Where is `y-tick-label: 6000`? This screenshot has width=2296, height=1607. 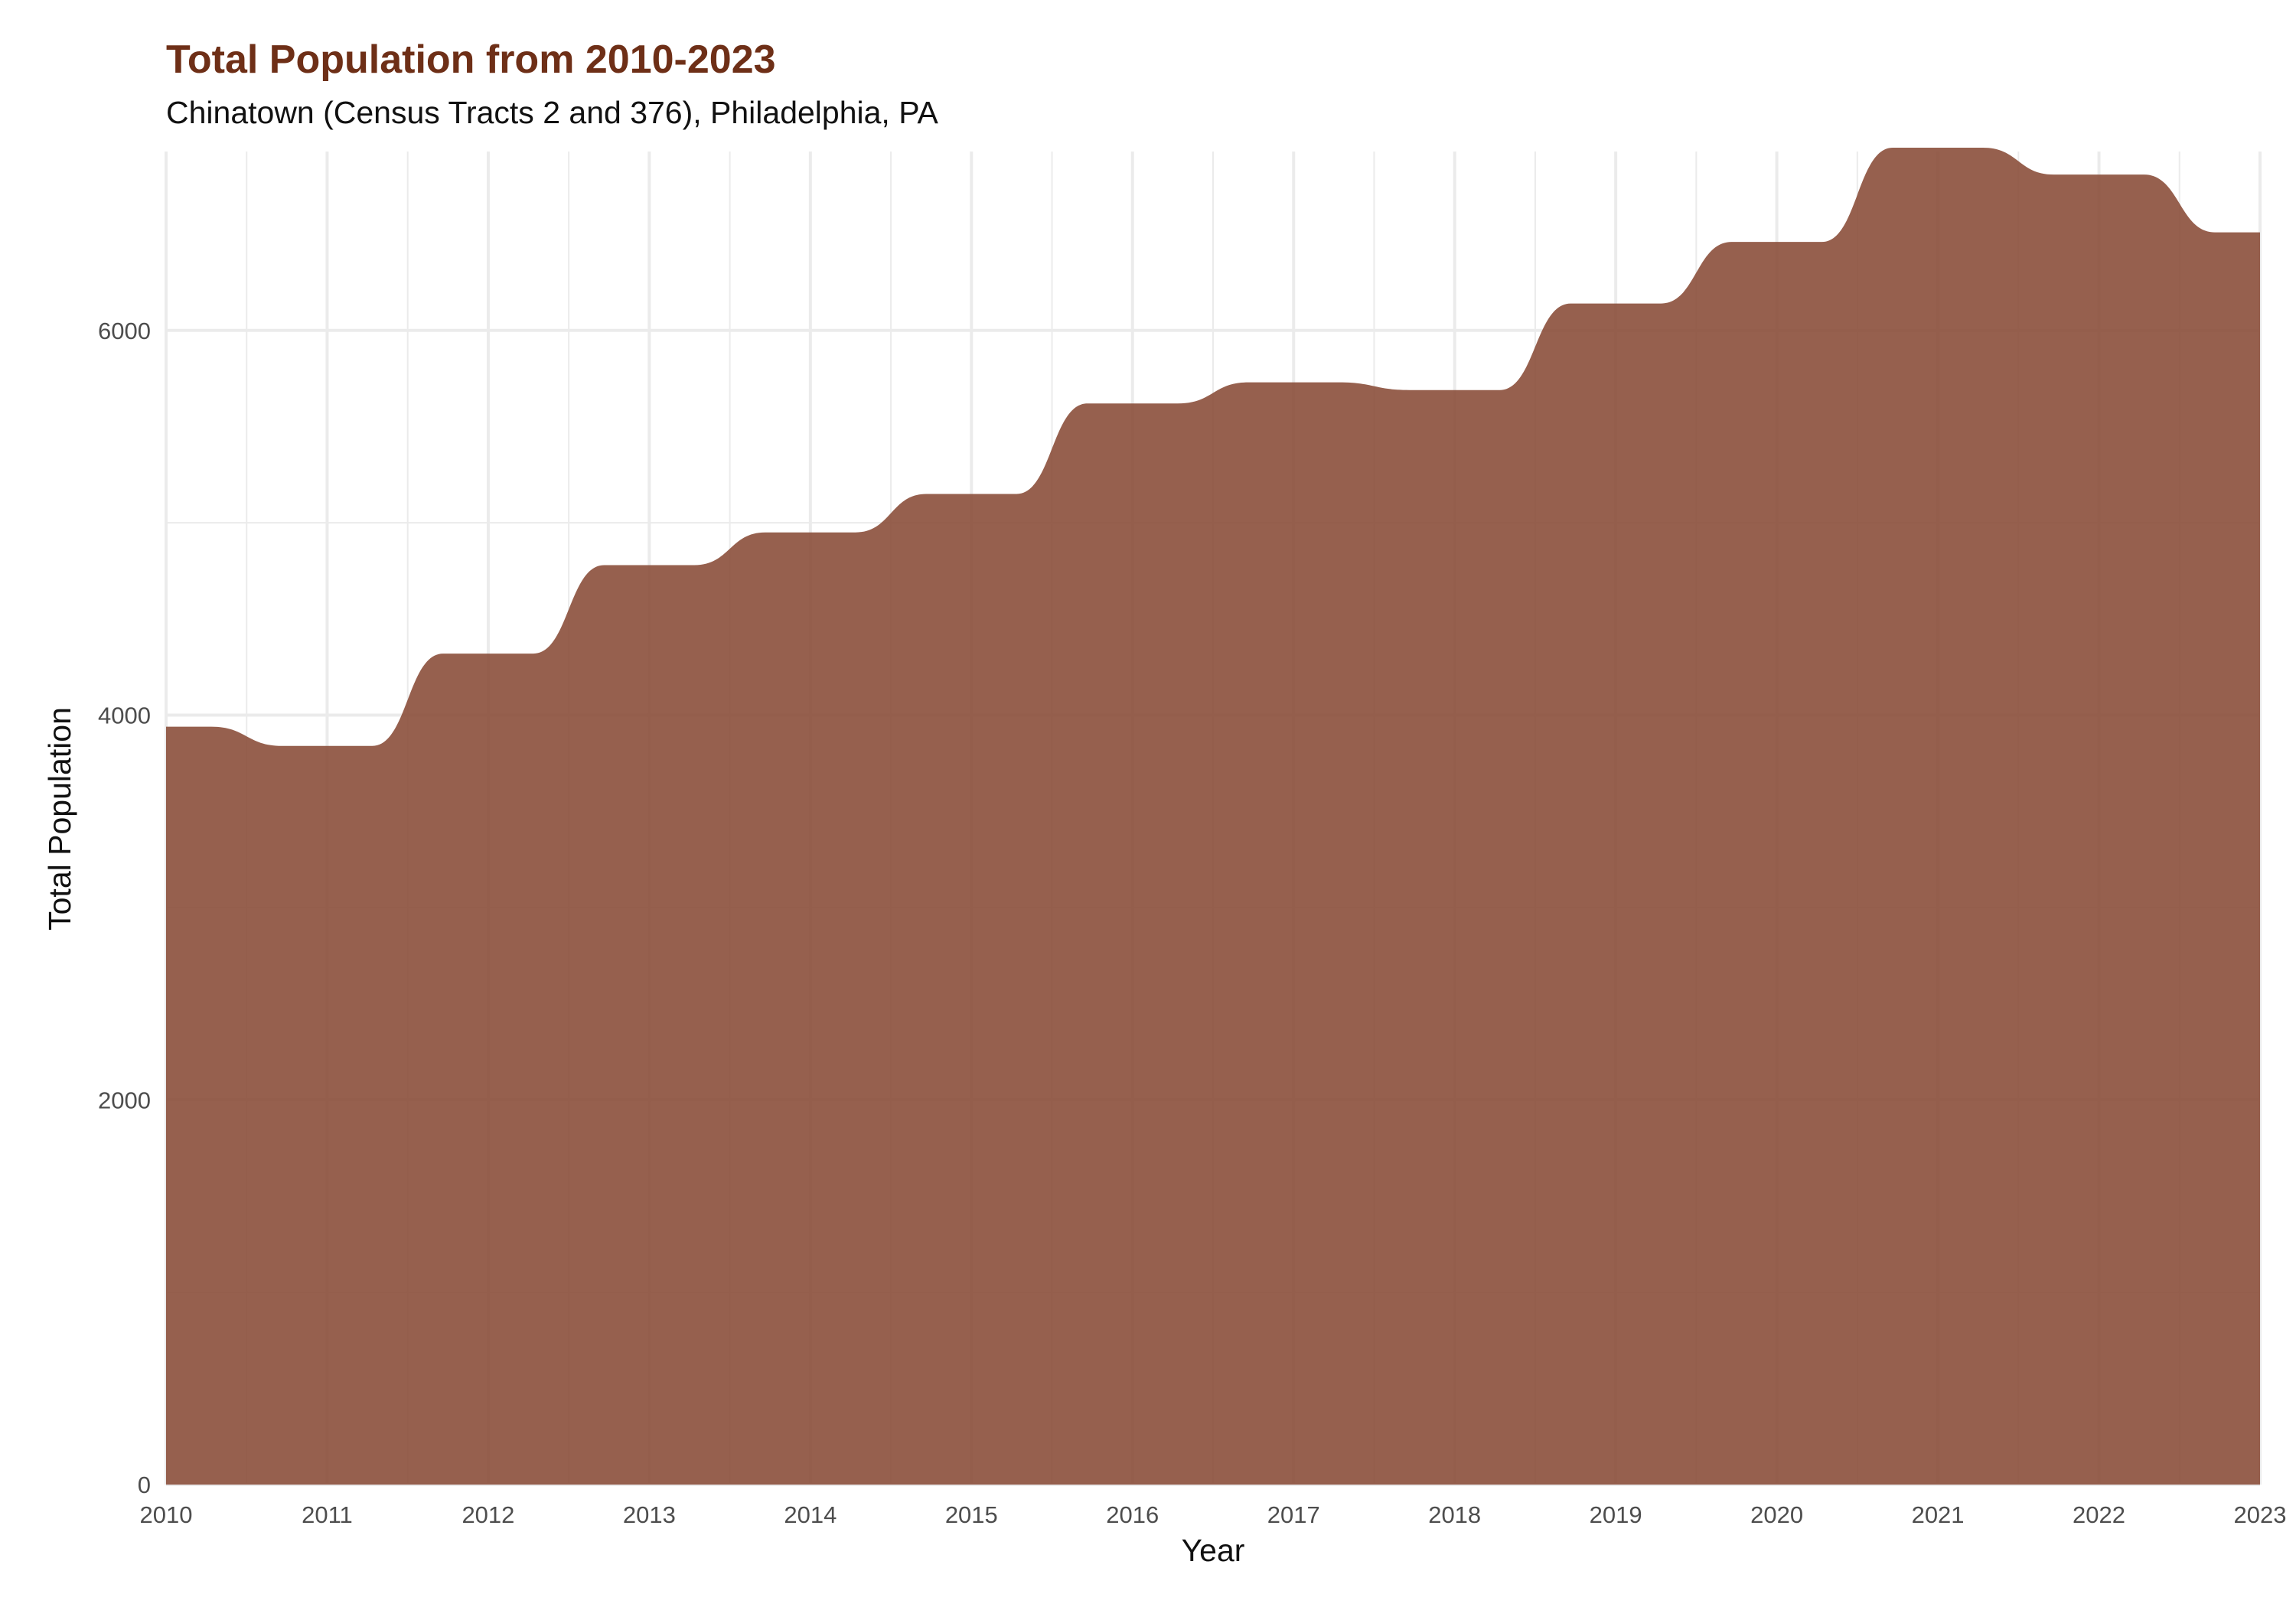 y-tick-label: 6000 is located at coordinates (124, 331).